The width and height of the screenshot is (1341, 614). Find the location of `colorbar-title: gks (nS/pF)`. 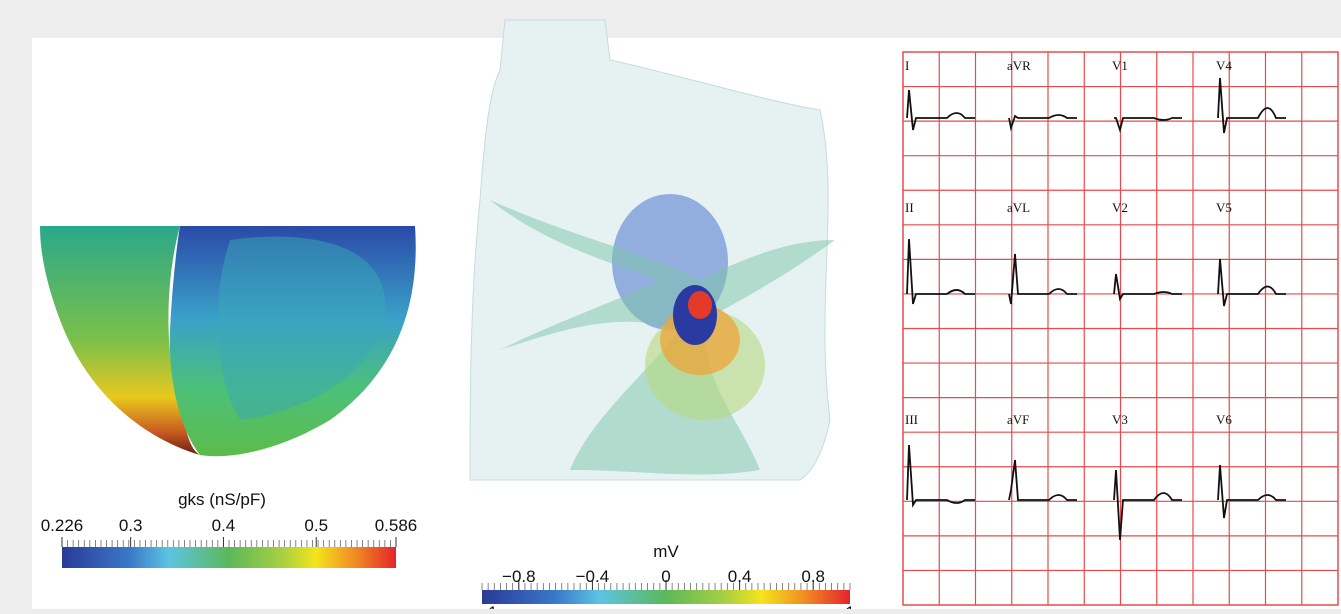

colorbar-title: gks (nS/pF) is located at coordinates (222, 499).